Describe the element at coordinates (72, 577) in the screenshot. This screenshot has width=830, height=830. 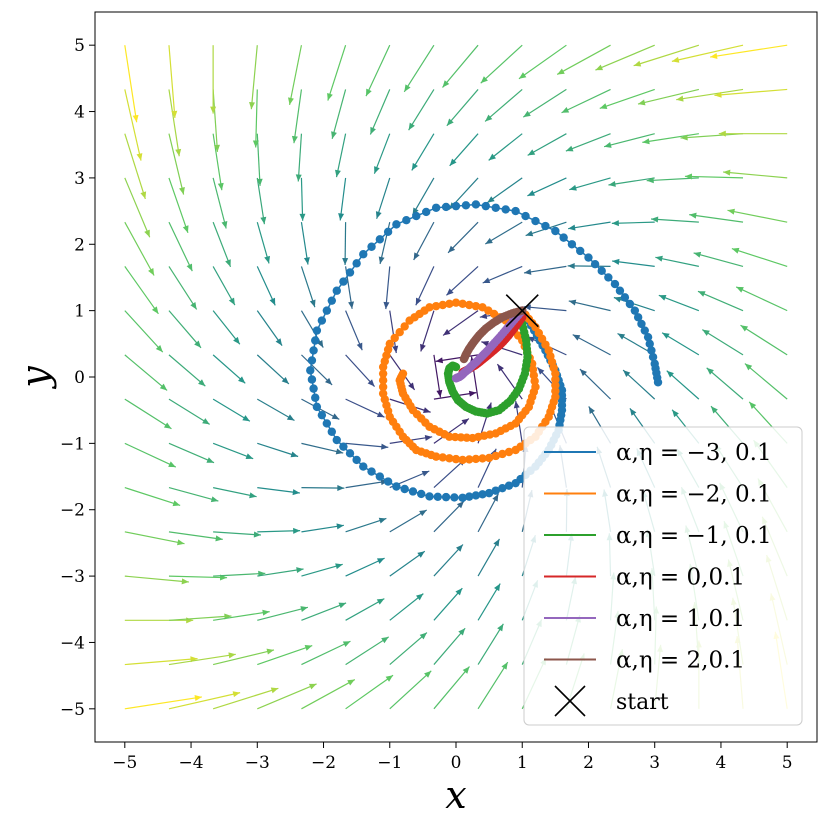
I see `y-tick-label: −3` at that location.